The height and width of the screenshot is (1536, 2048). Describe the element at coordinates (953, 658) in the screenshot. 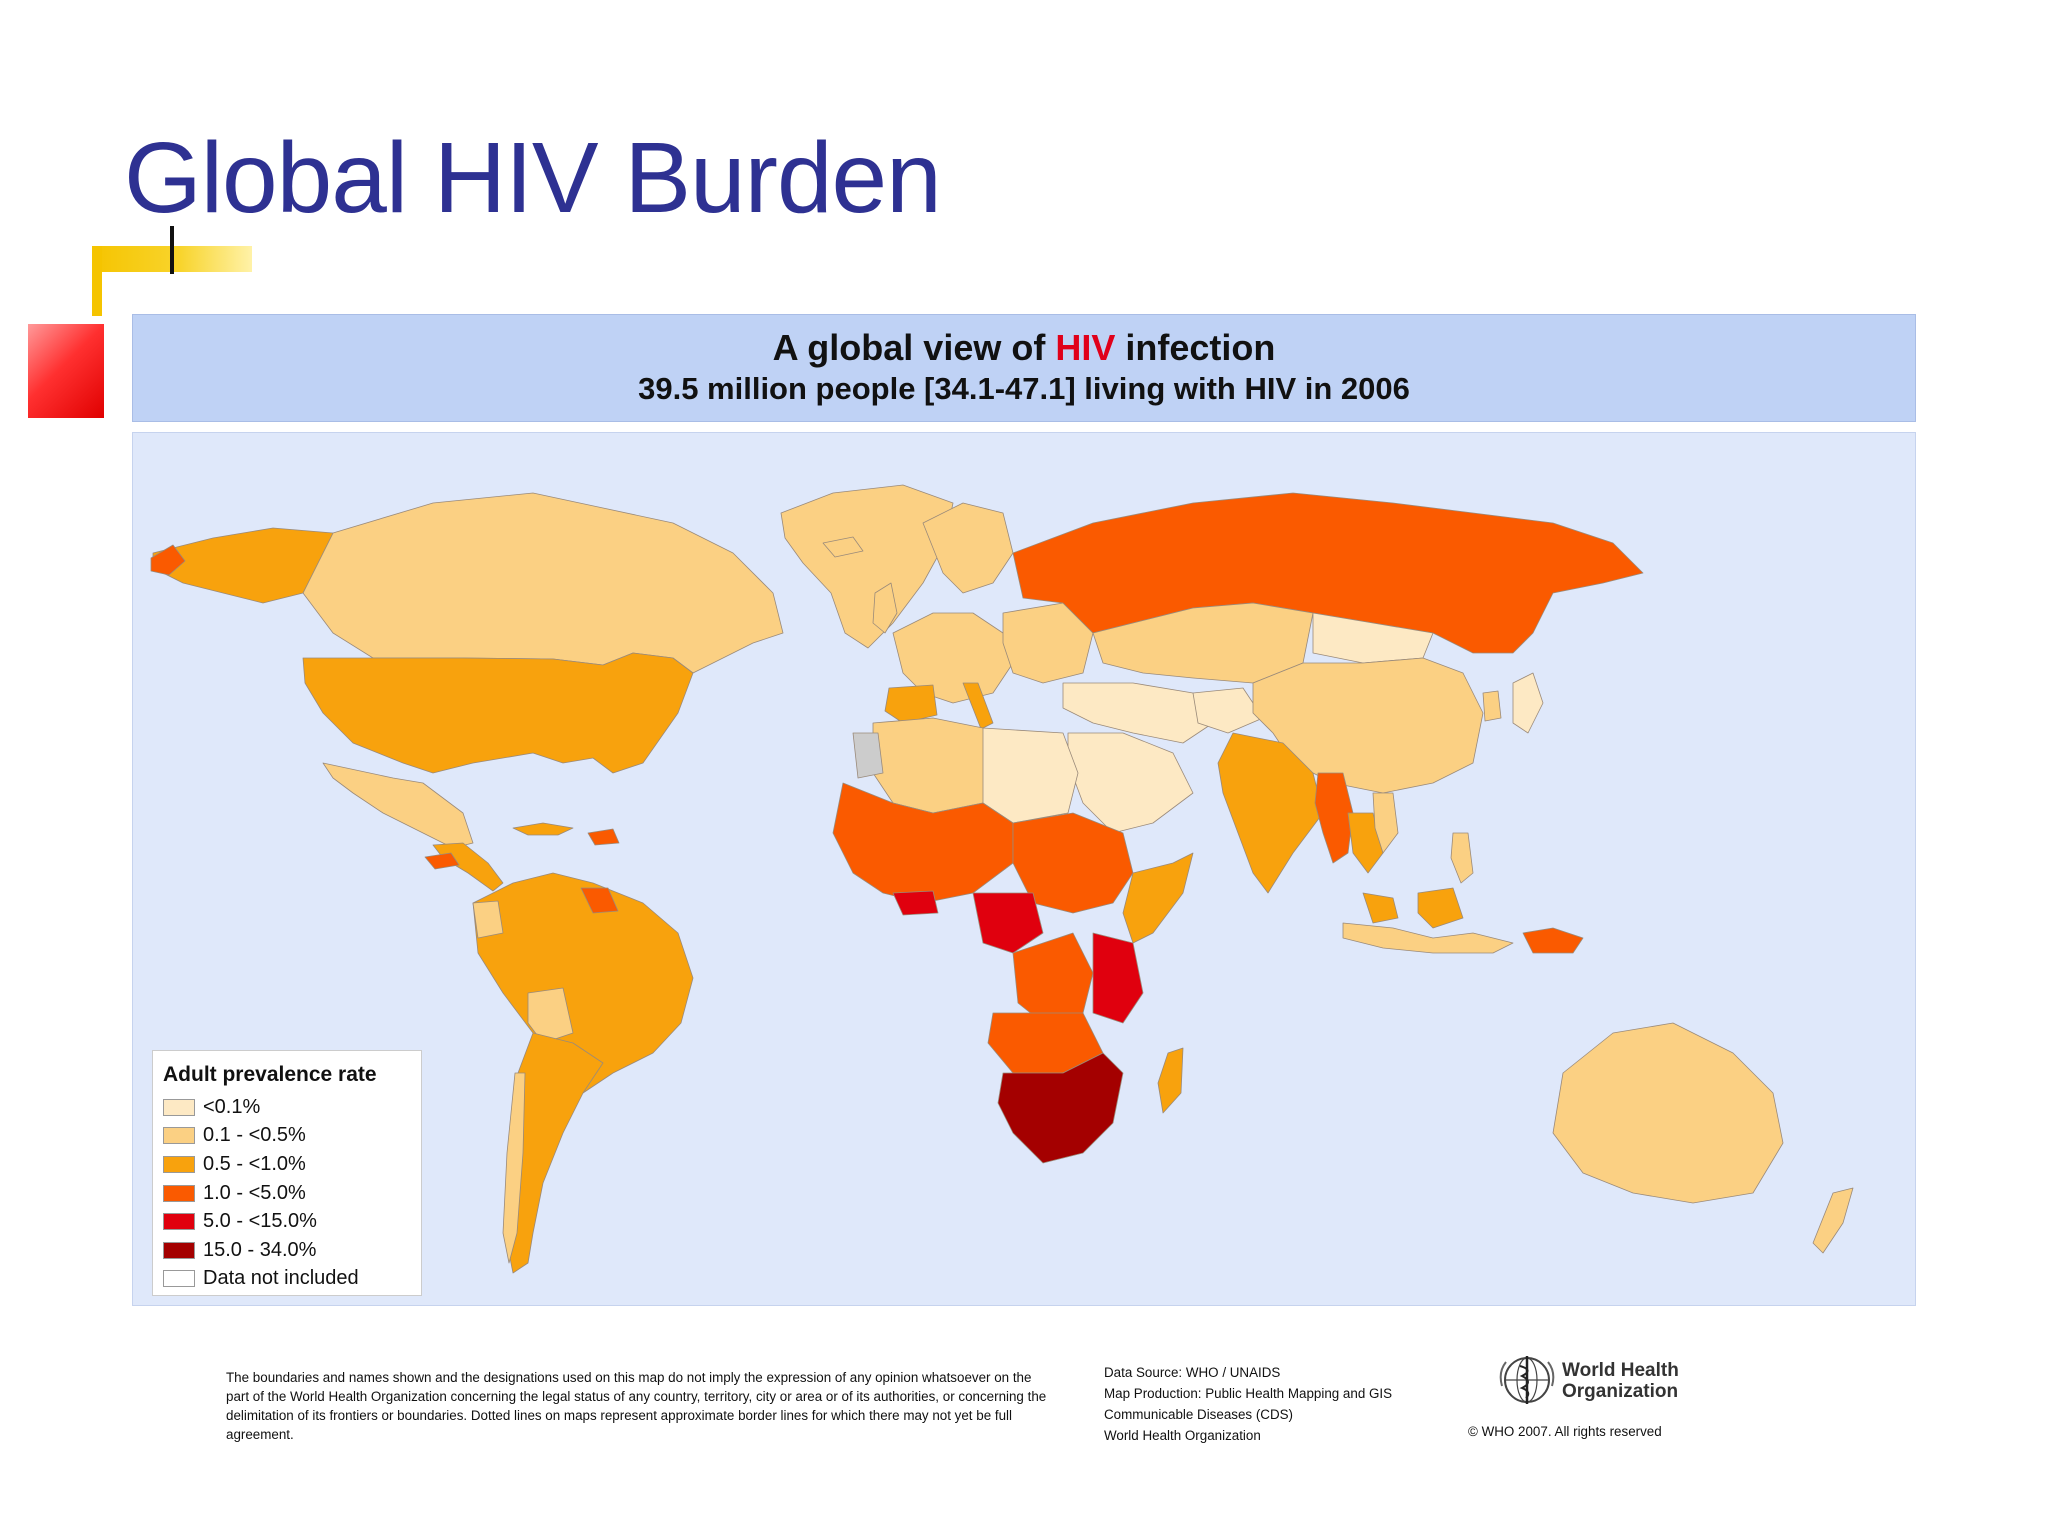

I see `region-western-europe` at that location.